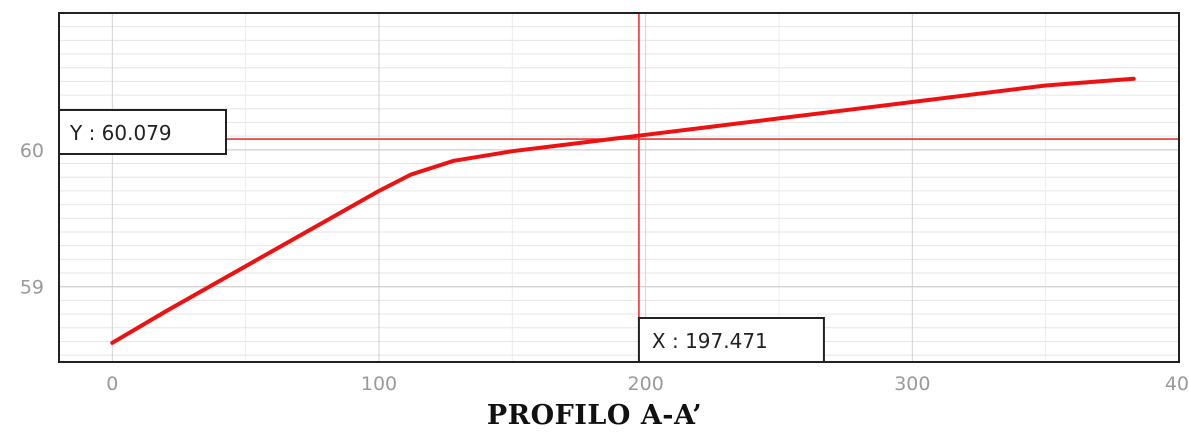  Describe the element at coordinates (112, 384) in the screenshot. I see `x-tick-label: 0` at that location.